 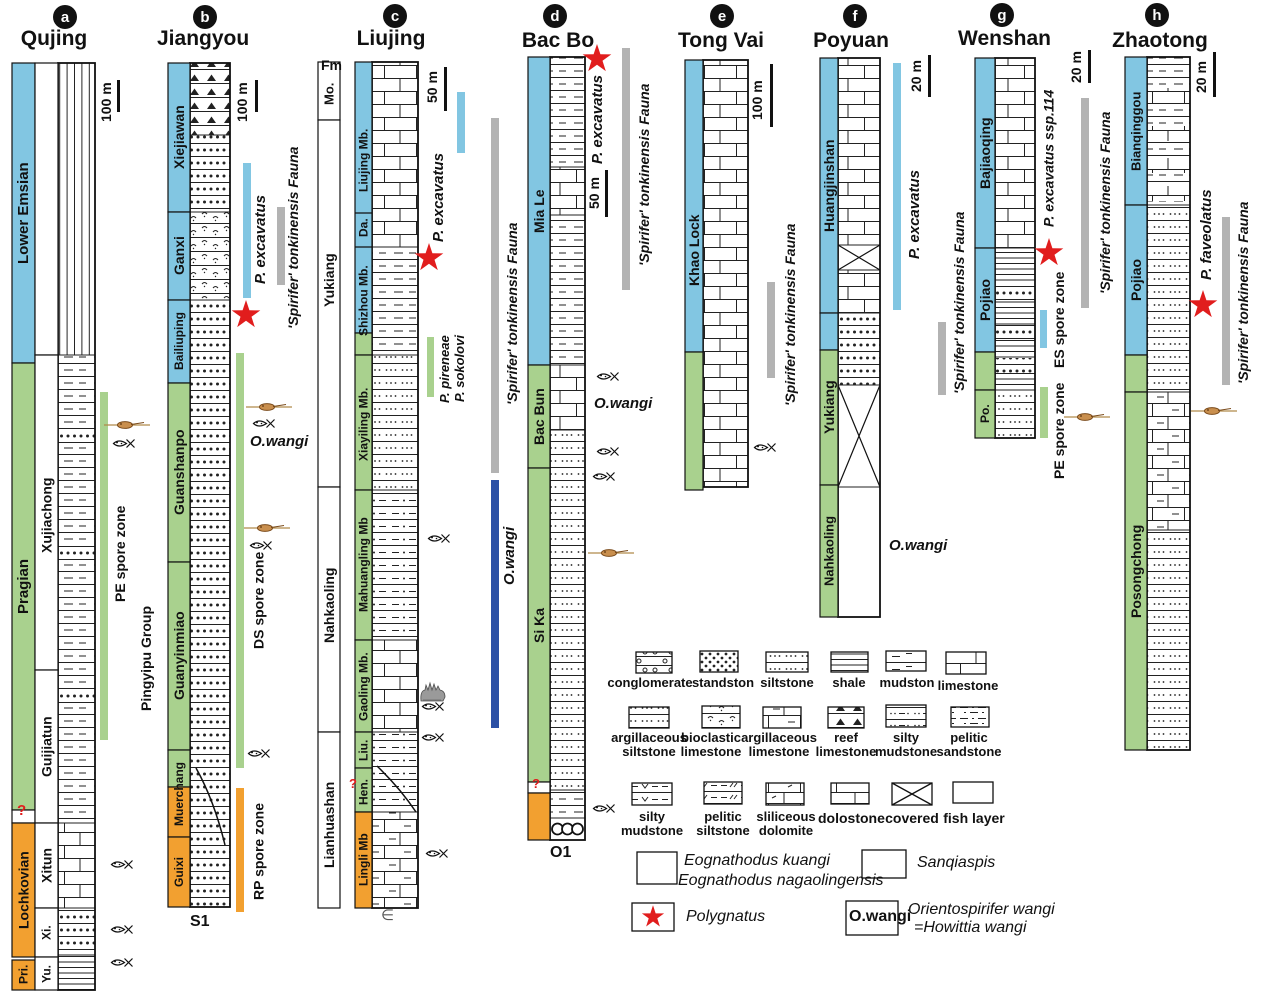 What do you see at coordinates (626, 169) in the screenshot?
I see `spirifer-bar-d` at bounding box center [626, 169].